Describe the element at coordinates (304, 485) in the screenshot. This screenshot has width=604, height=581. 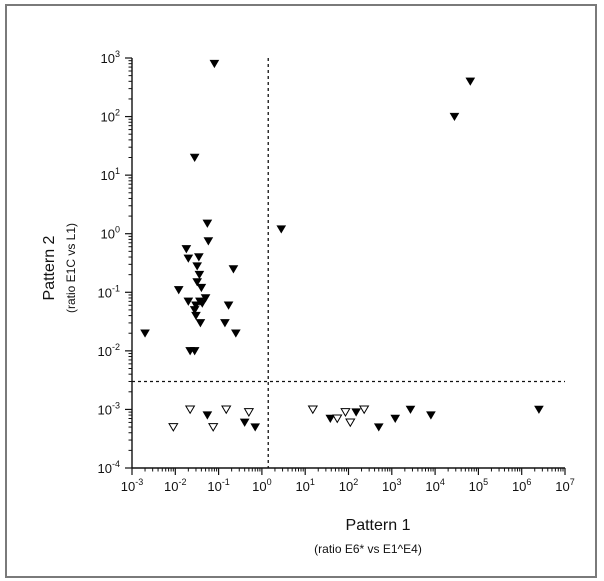
I see `x-tick-label: 10¹` at that location.